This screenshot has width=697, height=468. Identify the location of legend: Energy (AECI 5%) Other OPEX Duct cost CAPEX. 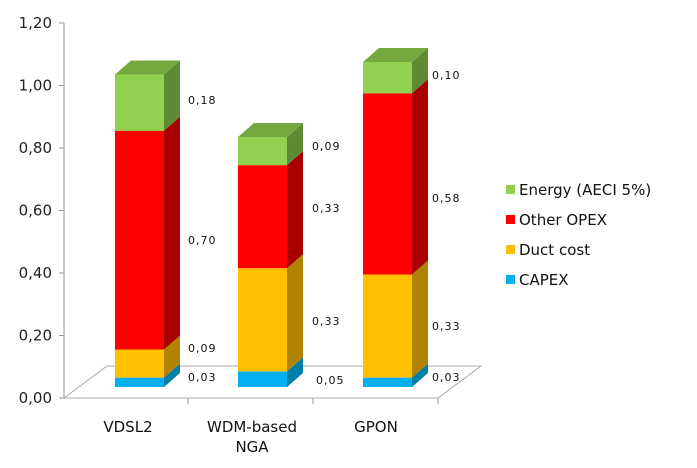
(578, 235).